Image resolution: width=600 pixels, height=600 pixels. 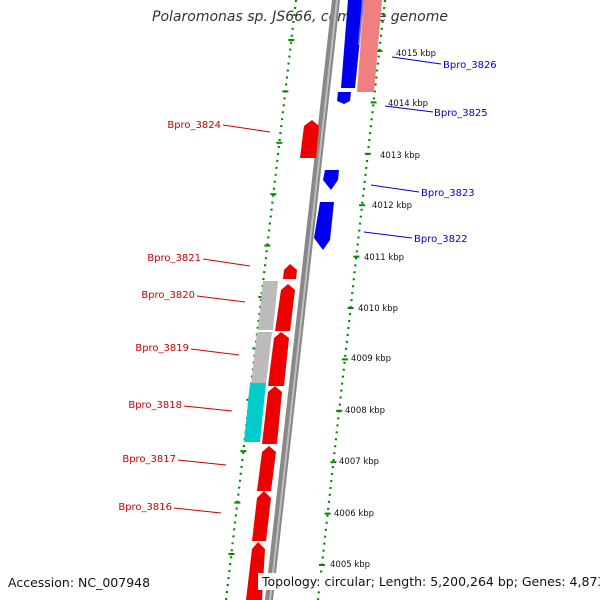 What do you see at coordinates (365, 411) in the screenshot?
I see `kbp-tick-label: 4008 kbp` at bounding box center [365, 411].